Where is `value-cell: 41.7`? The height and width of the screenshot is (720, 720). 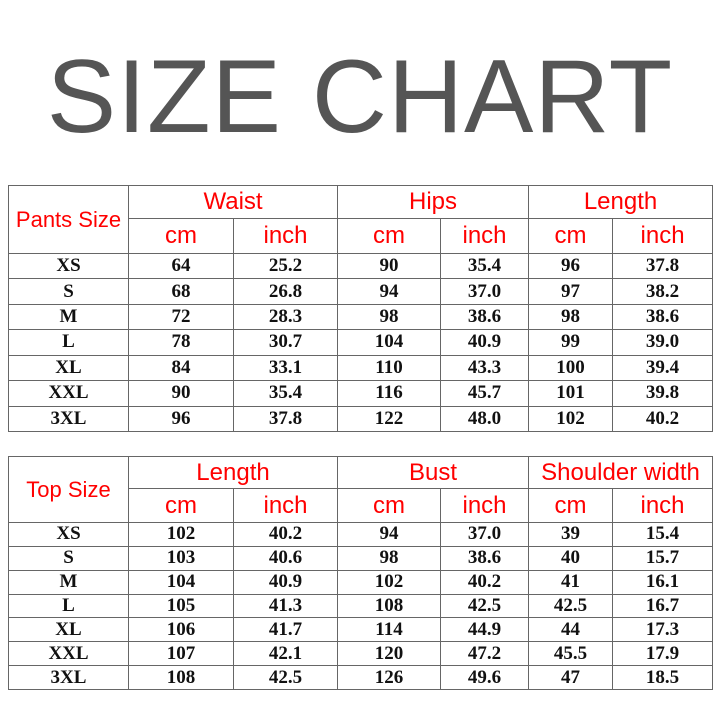 value-cell: 41.7 is located at coordinates (285, 630).